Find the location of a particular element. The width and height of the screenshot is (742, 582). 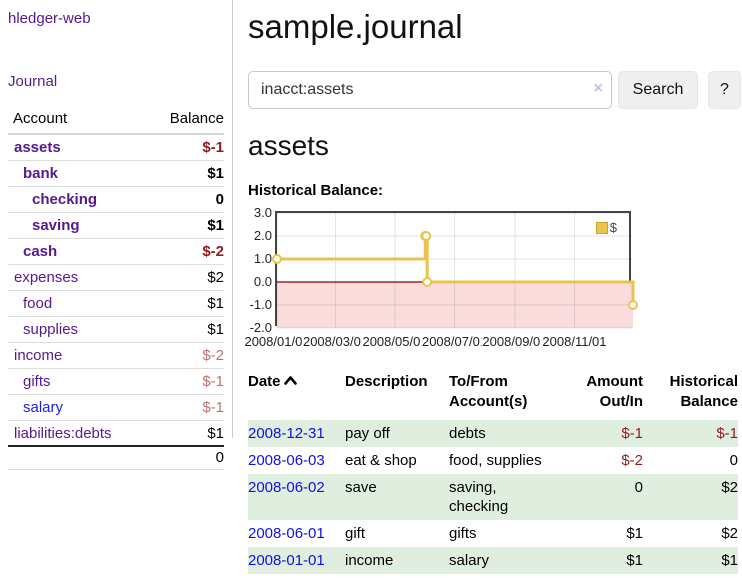

transaction-row: 2008-06-01 gift gifts $1 $2 is located at coordinates (493, 533).